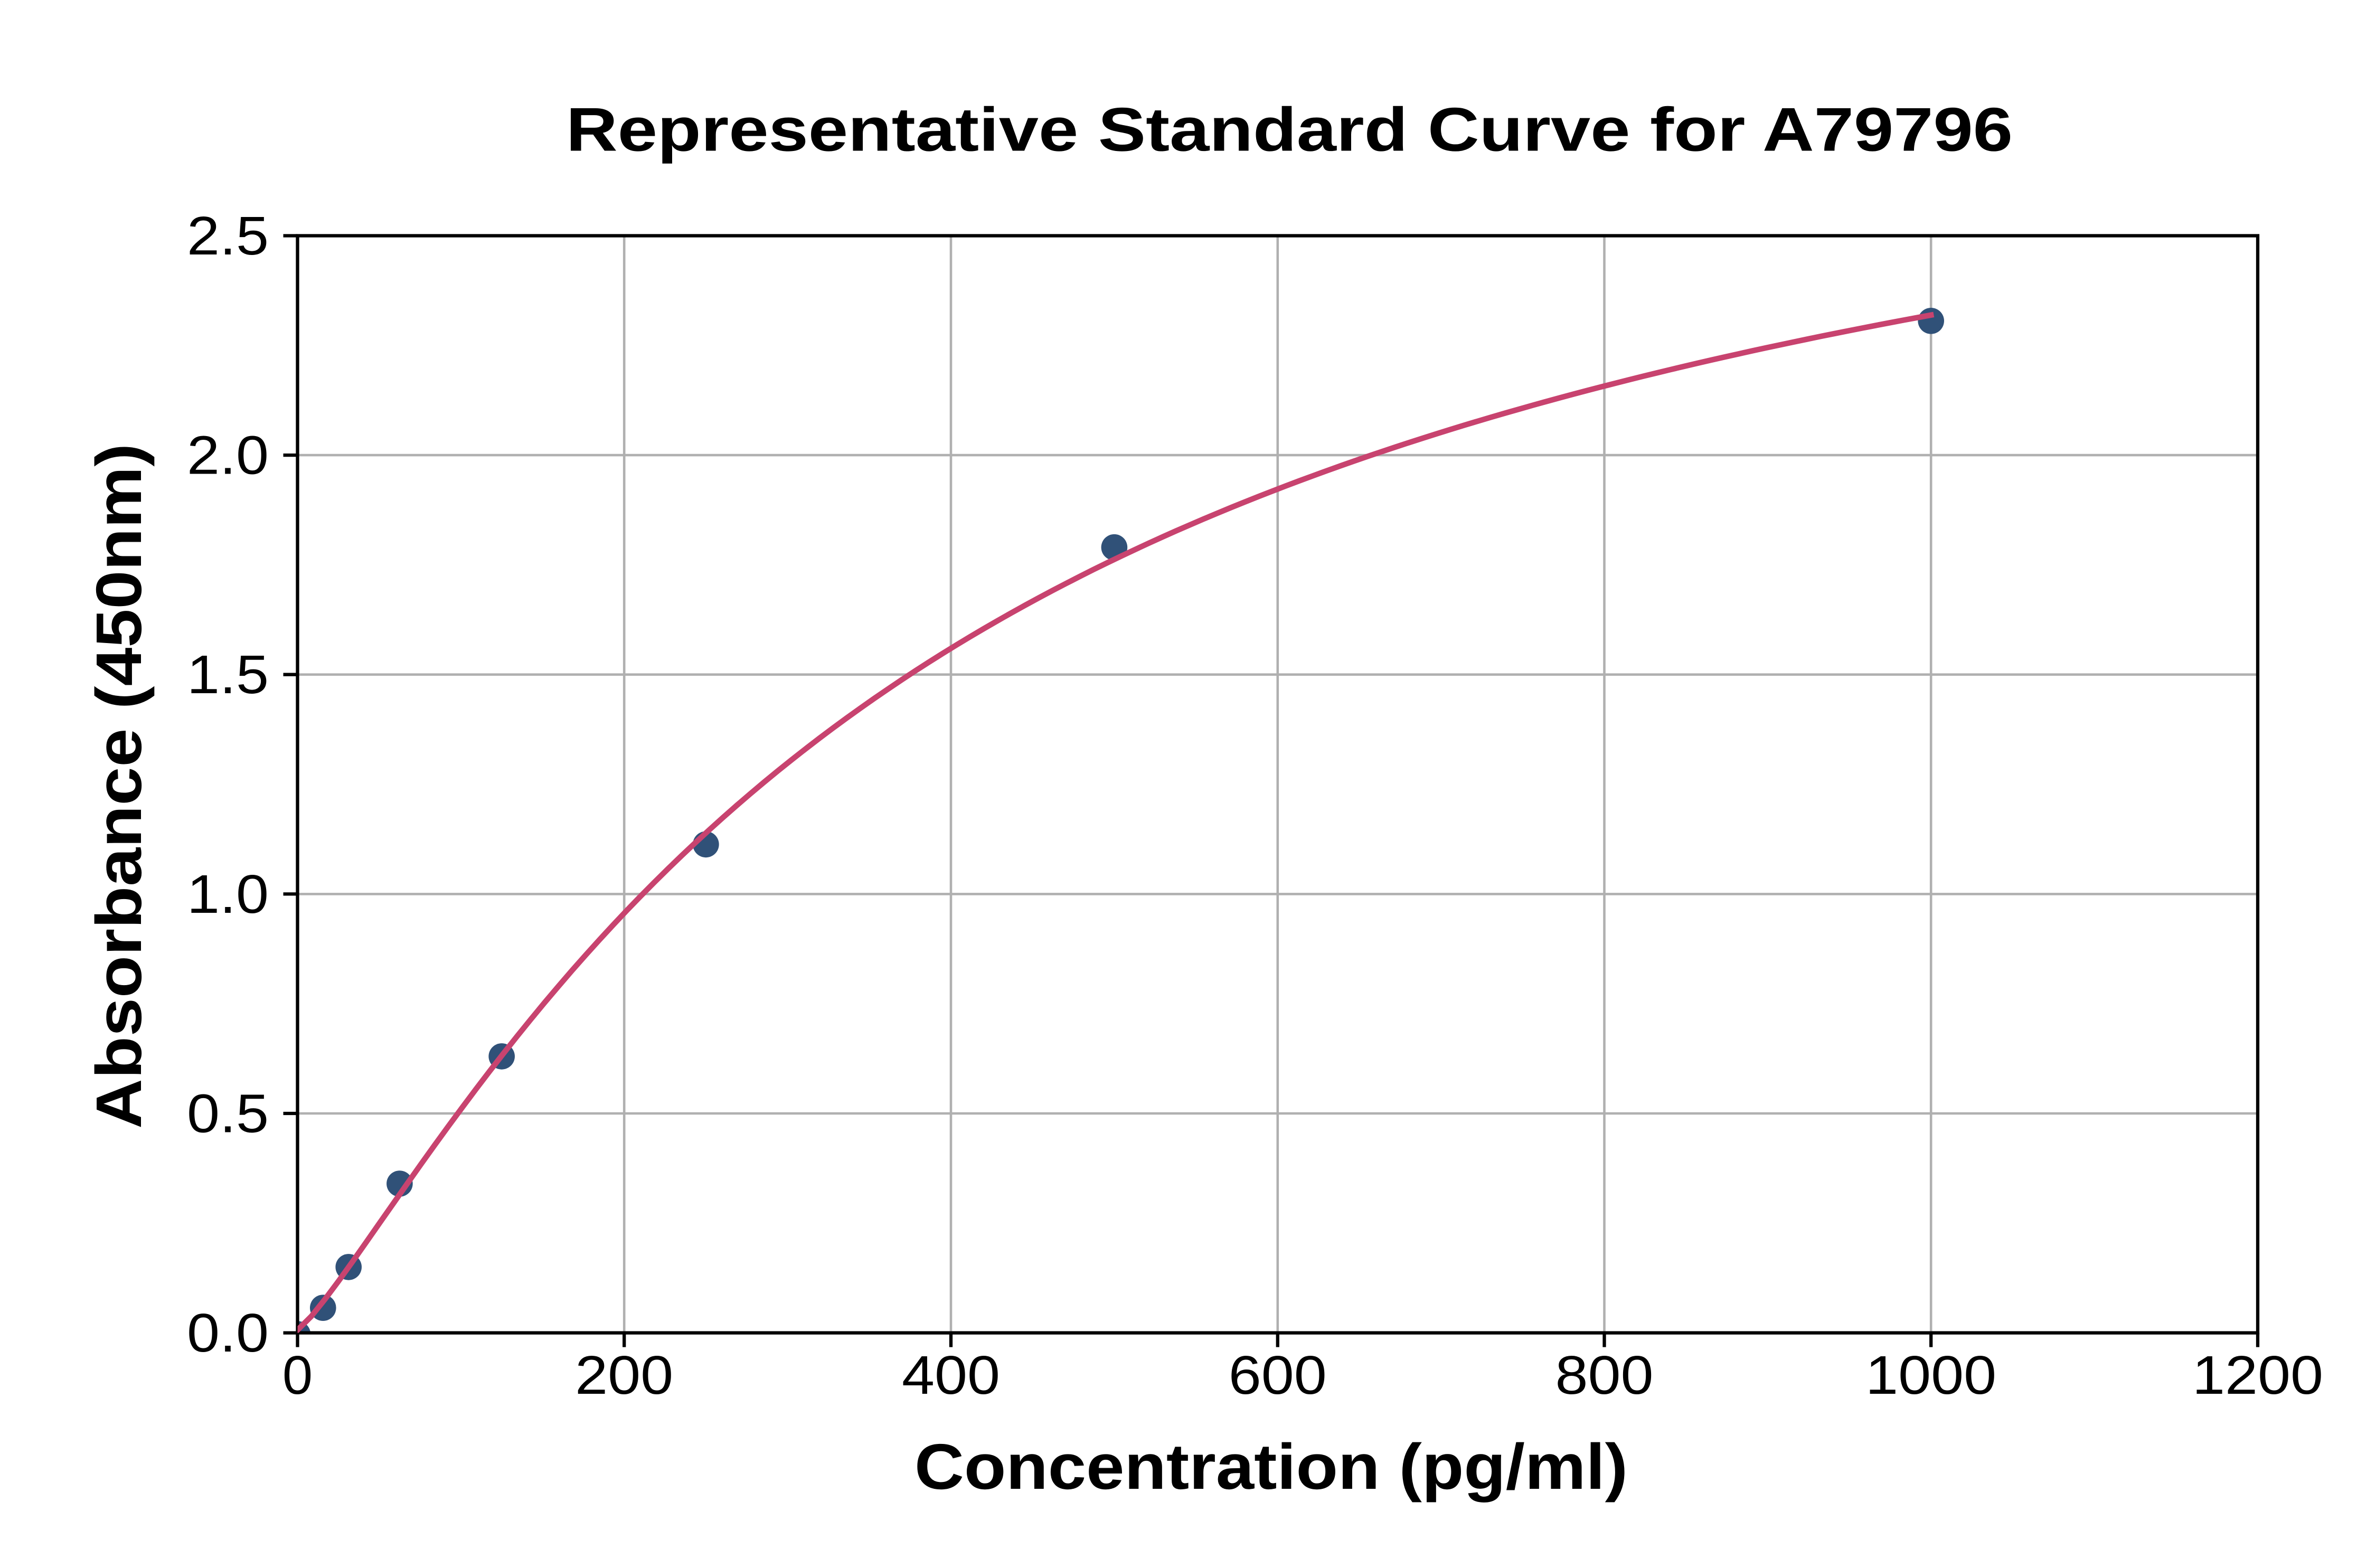  Describe the element at coordinates (228, 1333) in the screenshot. I see `svg-text: 0.0` at that location.